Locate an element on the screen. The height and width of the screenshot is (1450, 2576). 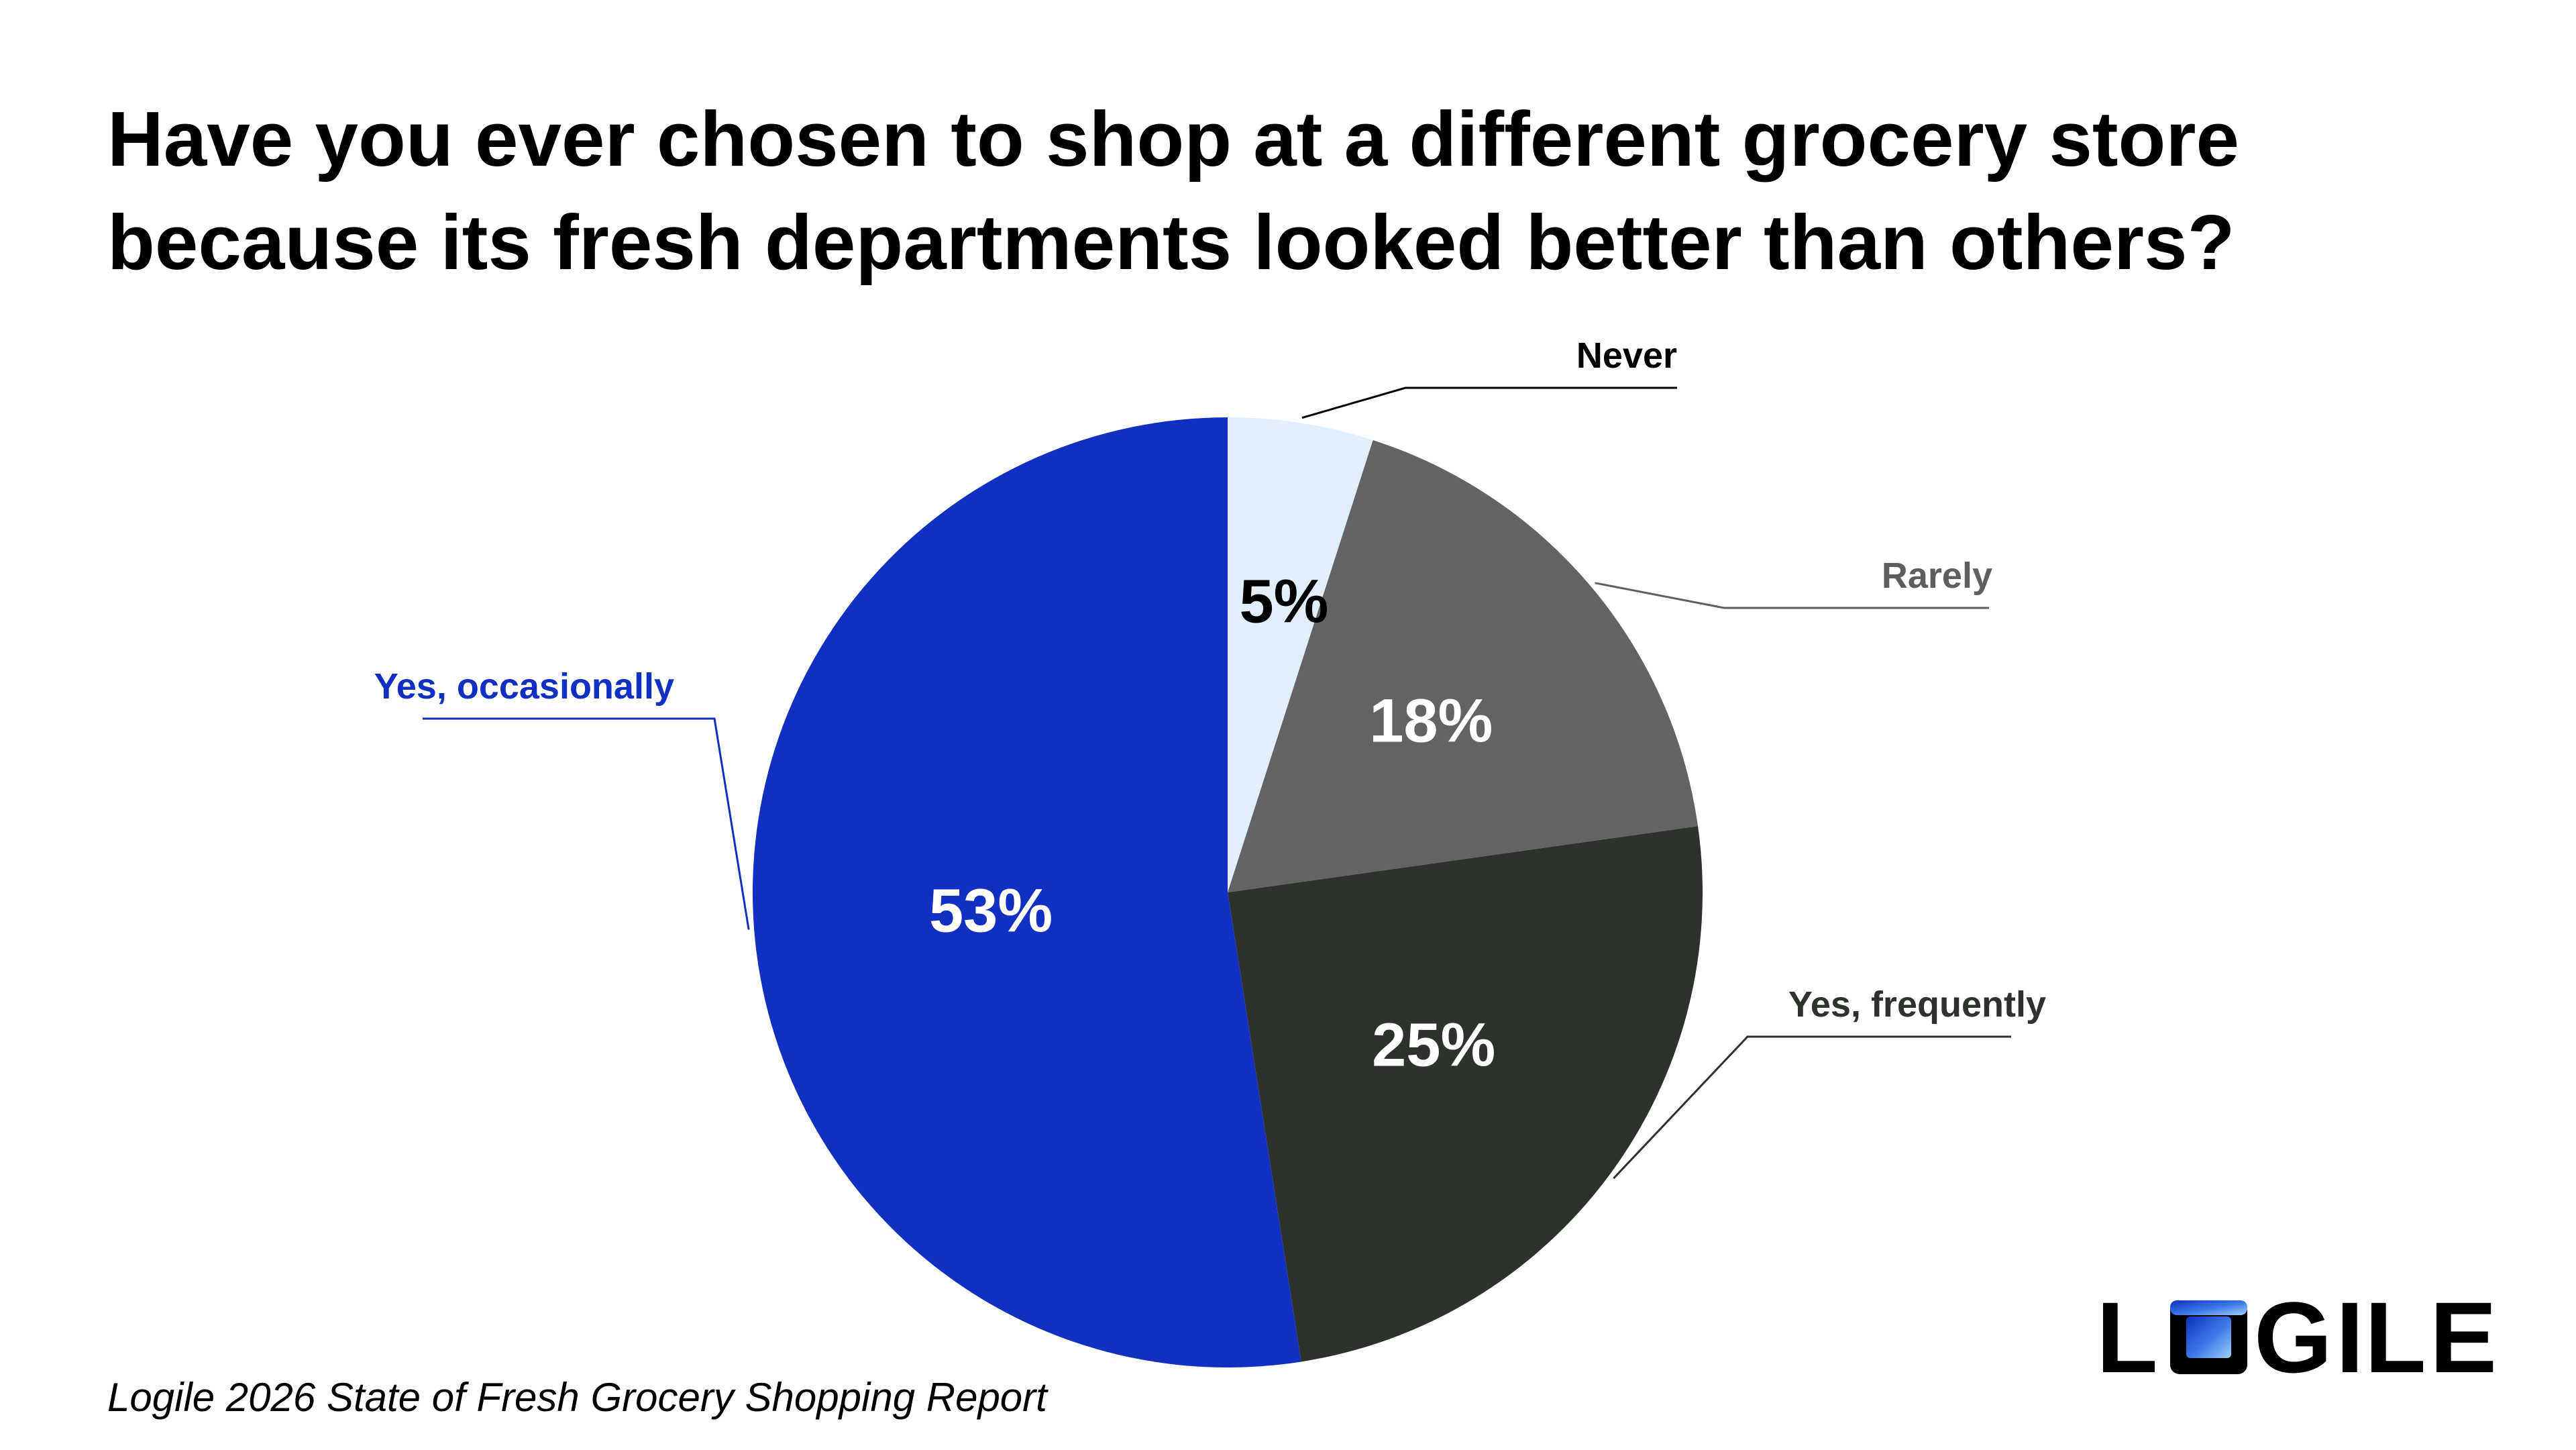
pie-slice-never is located at coordinates (1300, 654).